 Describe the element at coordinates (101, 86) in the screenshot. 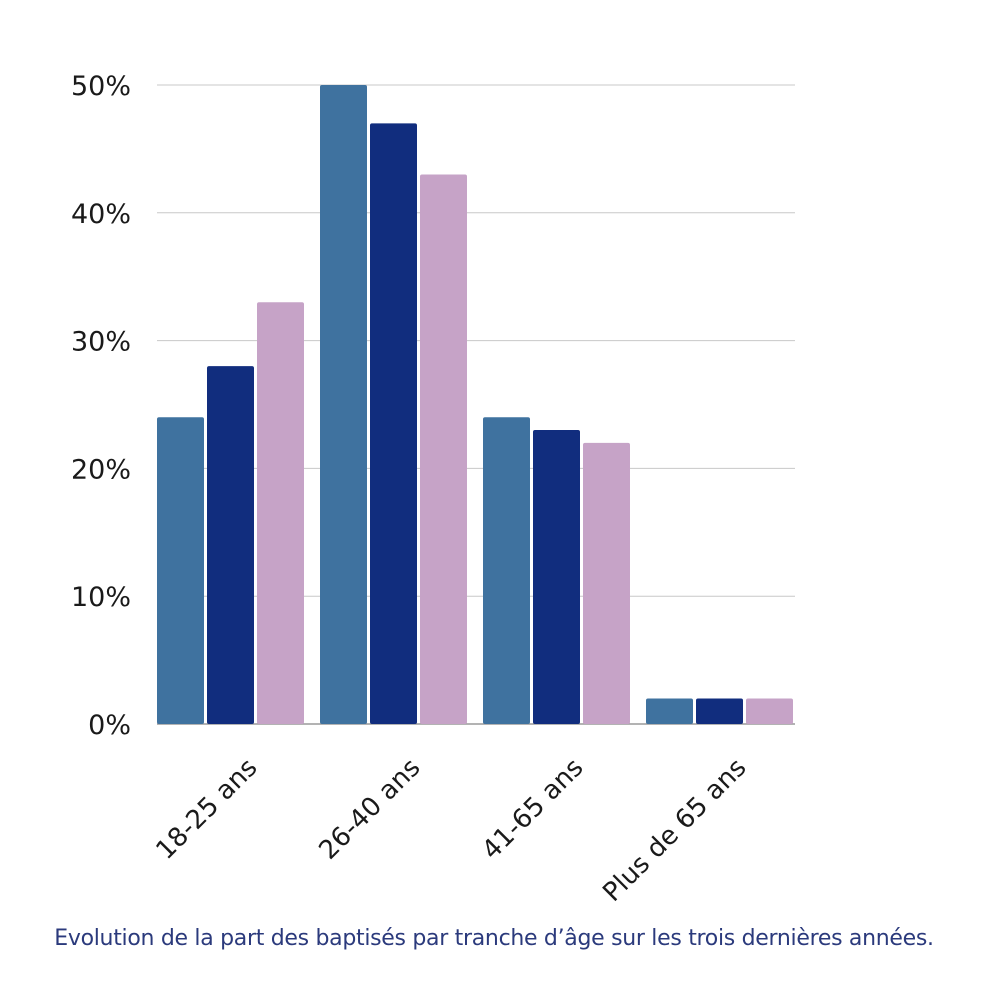

I see `y-tick-label: 50%` at that location.